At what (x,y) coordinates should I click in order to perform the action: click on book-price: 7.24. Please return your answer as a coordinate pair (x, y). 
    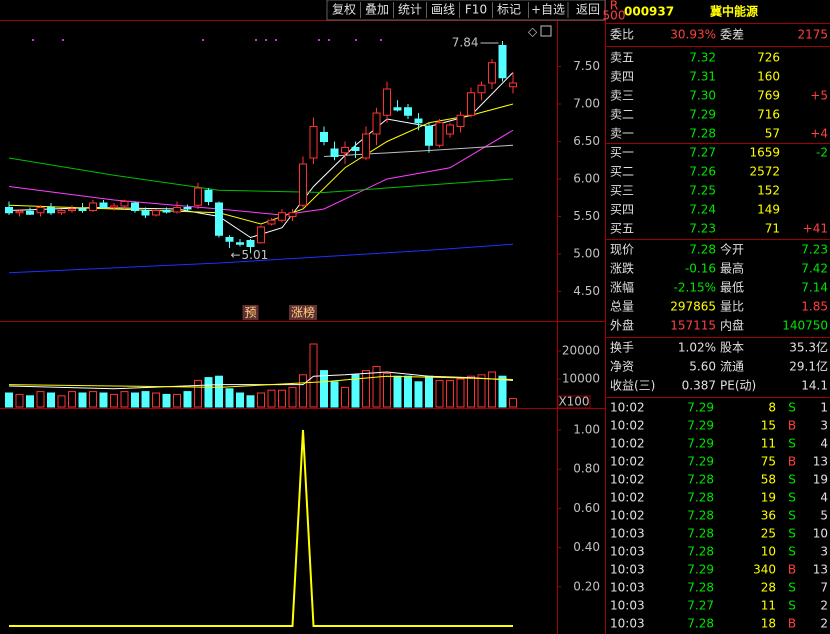
    Looking at the image, I should click on (702, 210).